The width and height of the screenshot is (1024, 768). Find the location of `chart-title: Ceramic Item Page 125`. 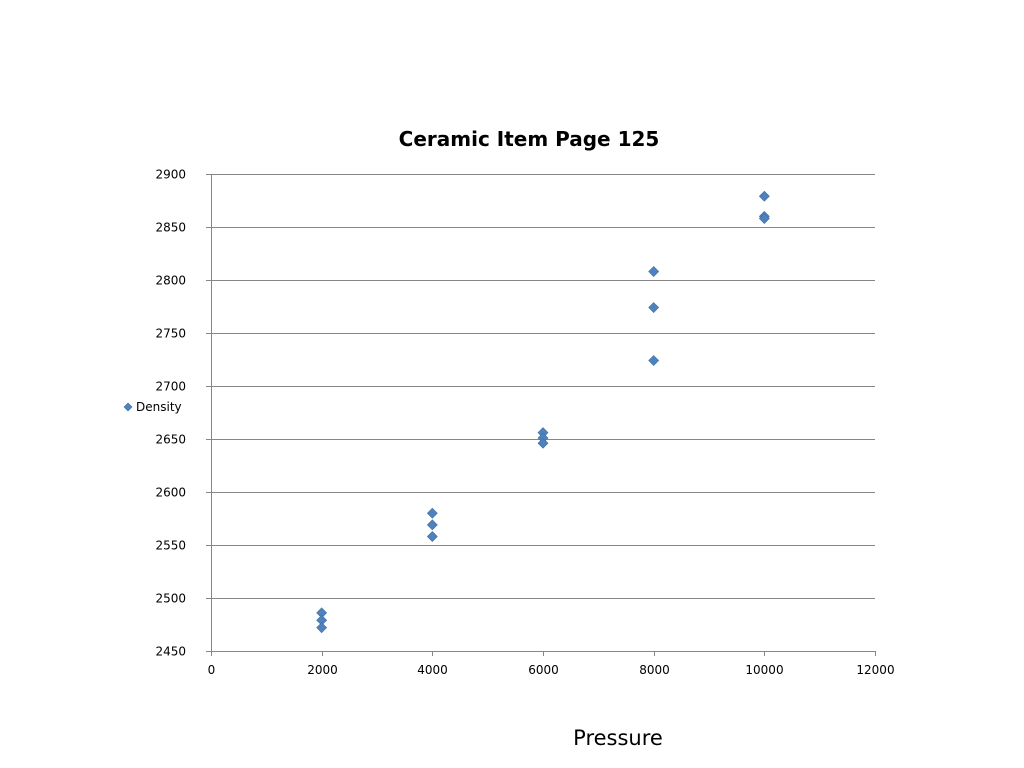

chart-title: Ceramic Item Page 125 is located at coordinates (529, 139).